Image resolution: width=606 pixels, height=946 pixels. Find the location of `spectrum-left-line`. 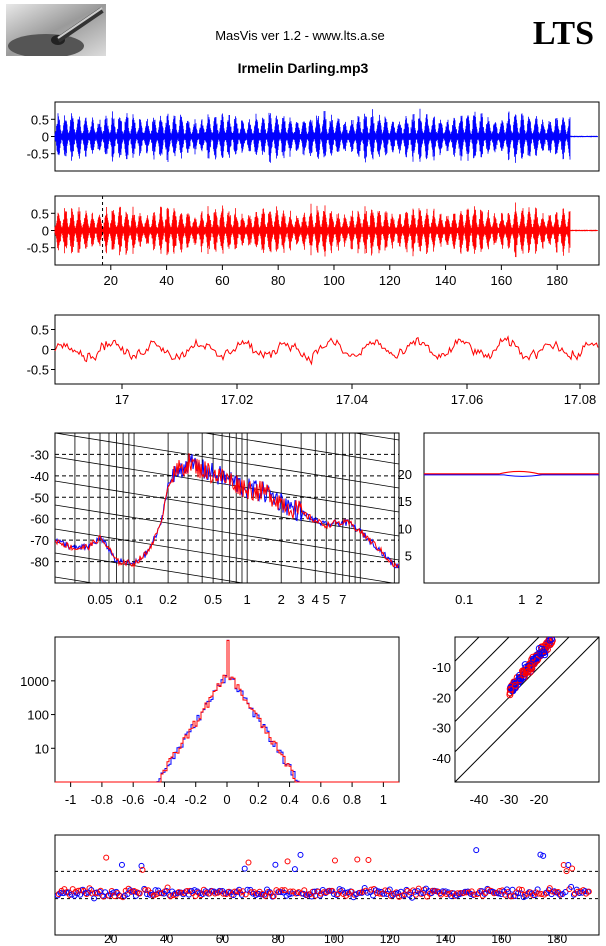

spectrum-left-line is located at coordinates (227, 511).